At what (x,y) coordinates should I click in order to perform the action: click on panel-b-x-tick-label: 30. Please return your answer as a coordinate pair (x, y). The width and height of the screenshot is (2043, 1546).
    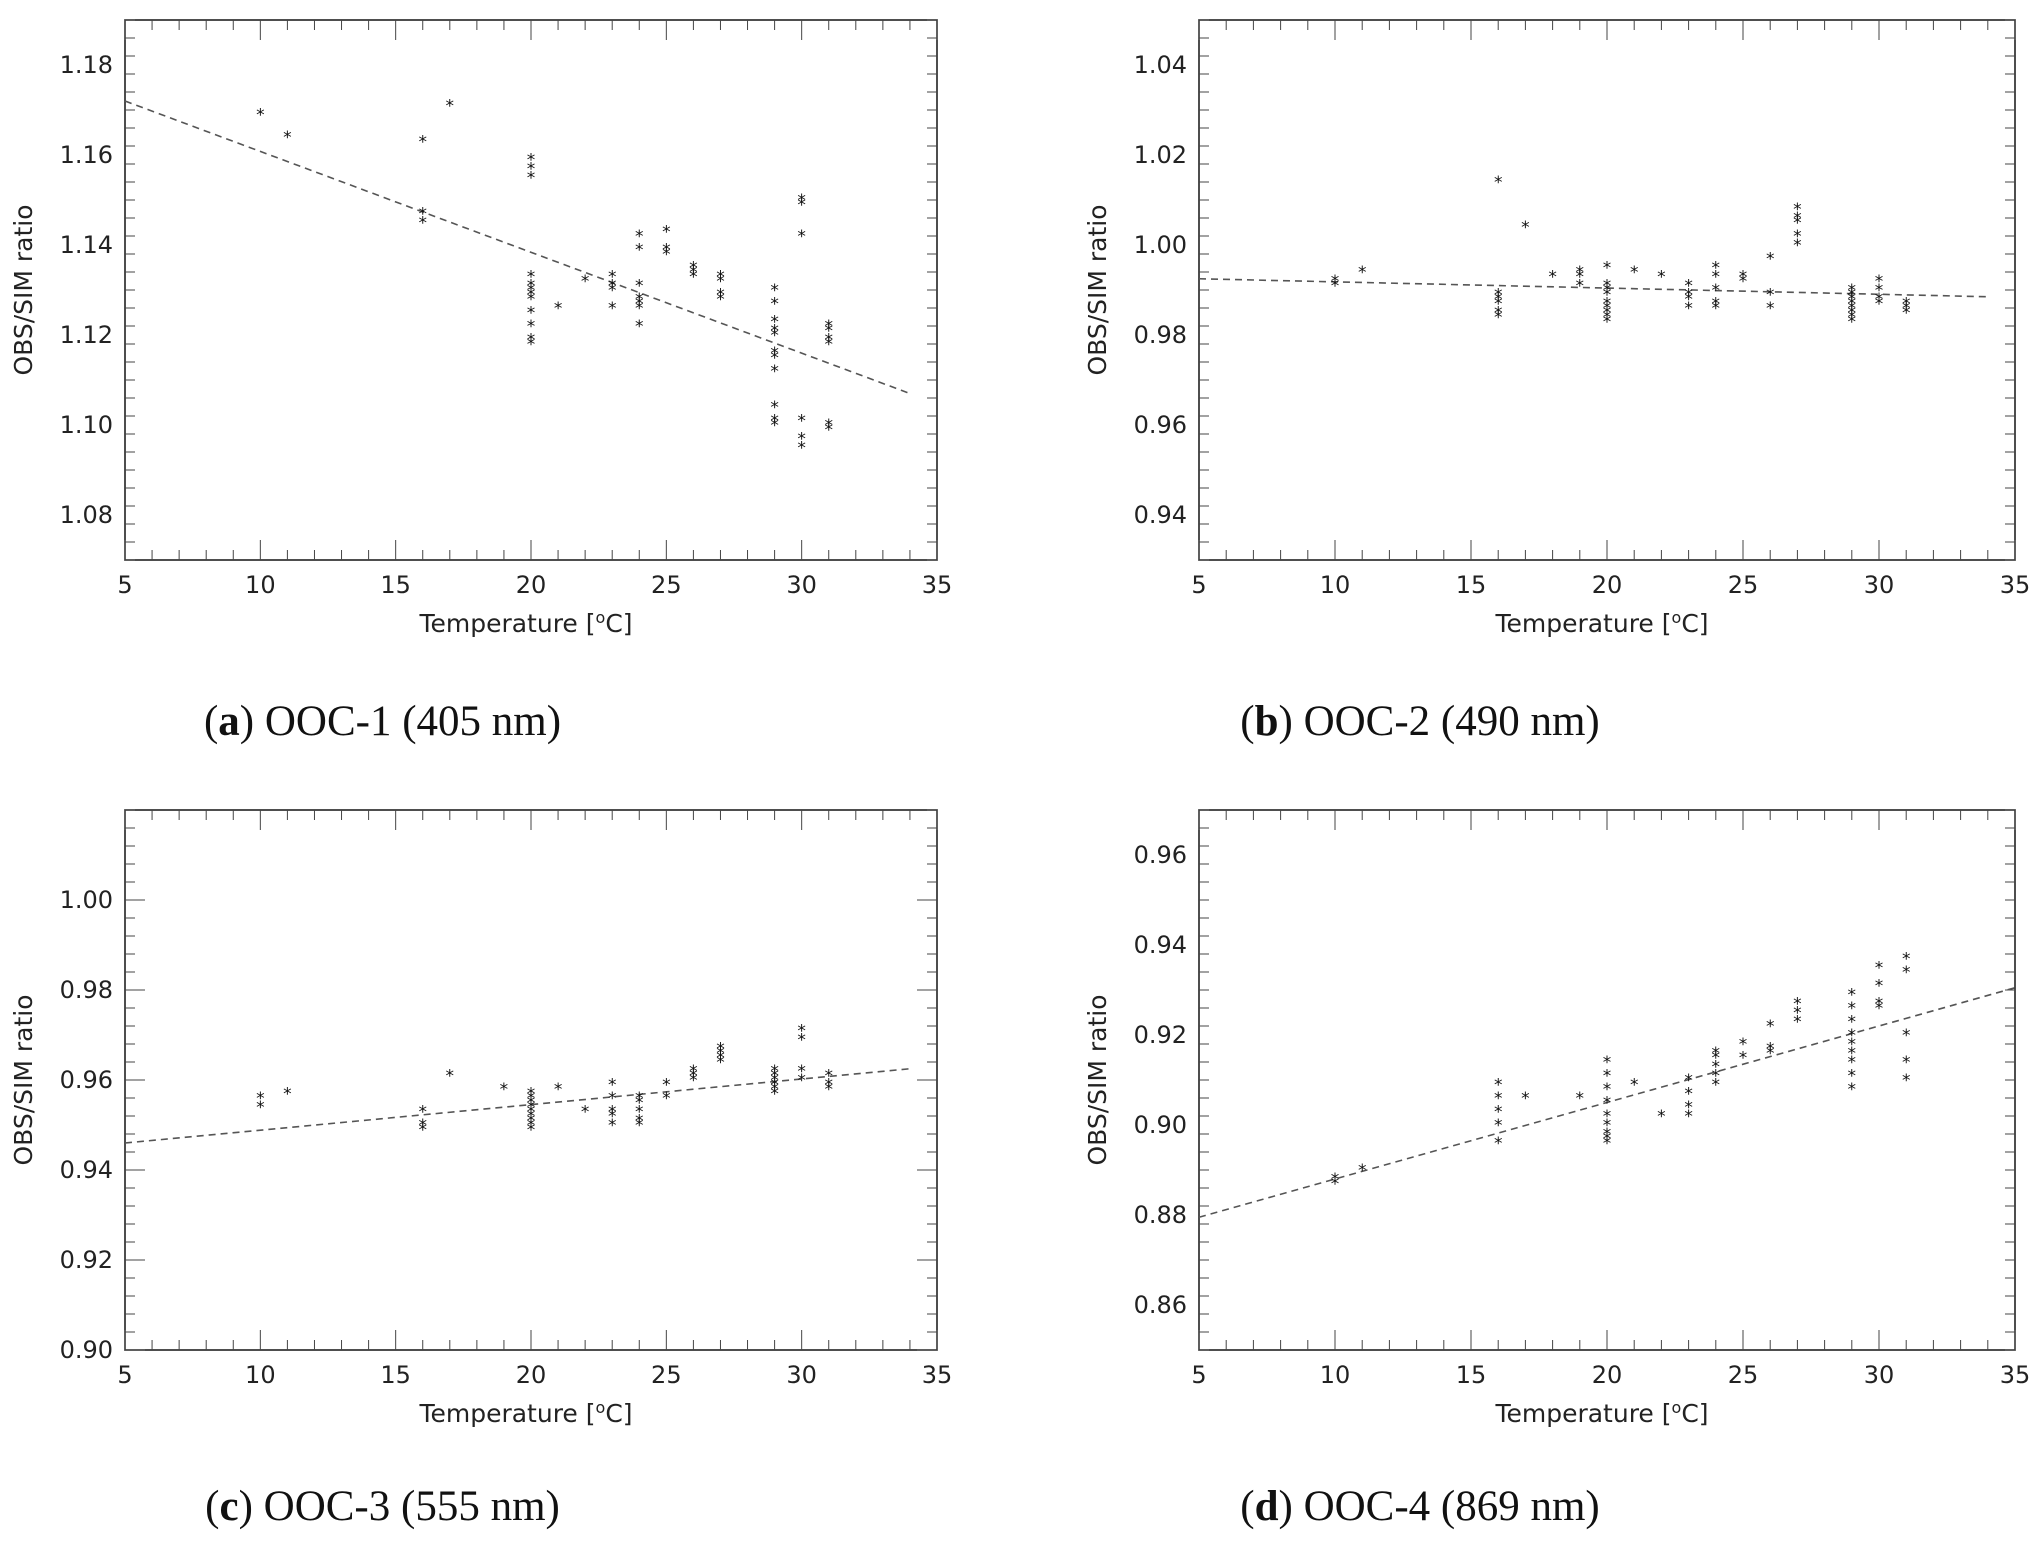
    Looking at the image, I should click on (1879, 585).